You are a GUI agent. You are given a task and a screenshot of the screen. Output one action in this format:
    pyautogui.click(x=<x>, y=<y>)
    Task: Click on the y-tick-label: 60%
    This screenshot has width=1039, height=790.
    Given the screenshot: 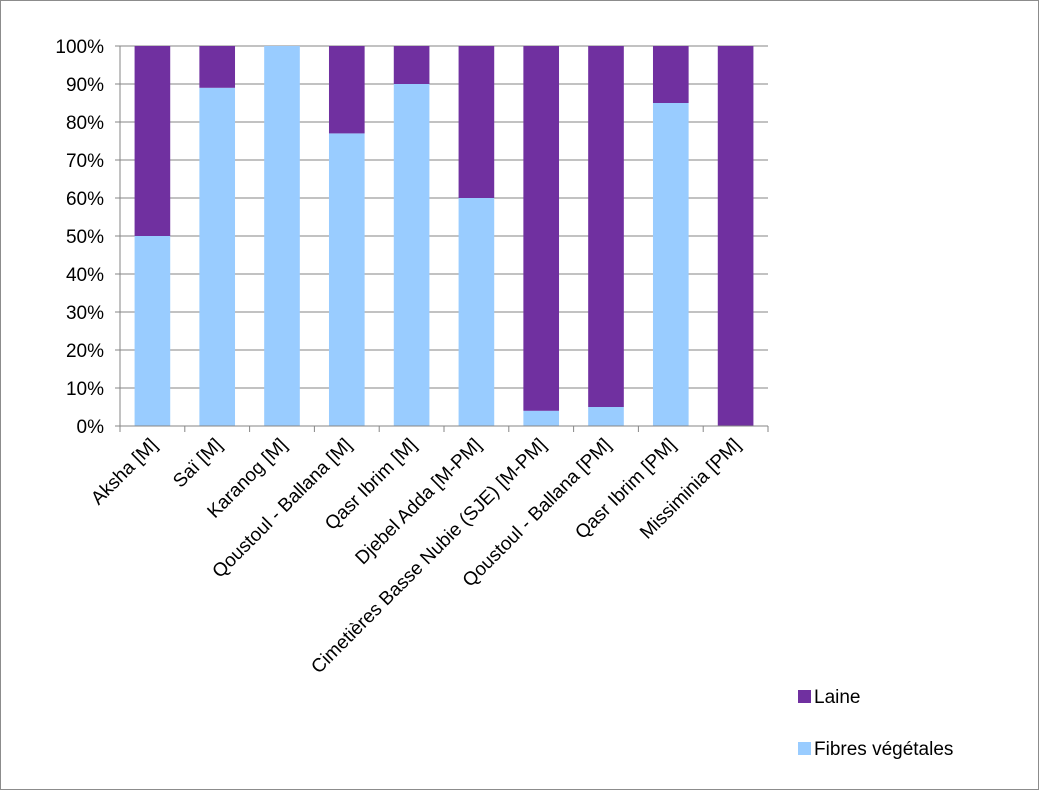 What is the action you would take?
    pyautogui.click(x=85, y=199)
    